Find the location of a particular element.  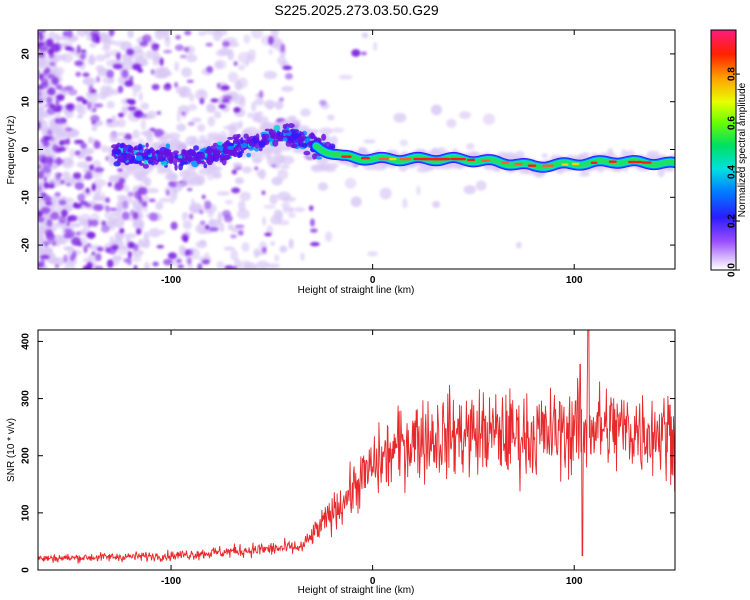

snr-y-tick-label: 100 is located at coordinates (26, 512).